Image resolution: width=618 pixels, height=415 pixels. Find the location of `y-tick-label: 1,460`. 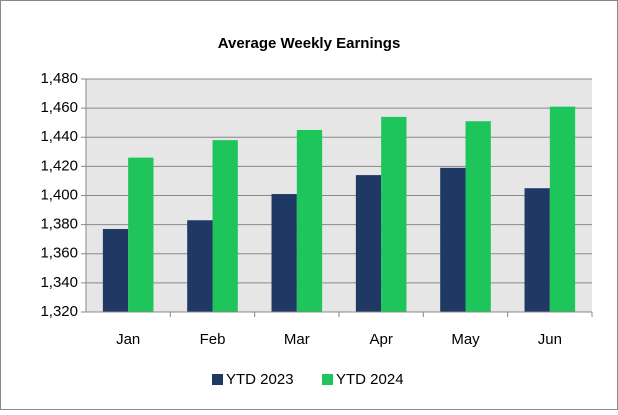

y-tick-label: 1,460 is located at coordinates (59, 107).